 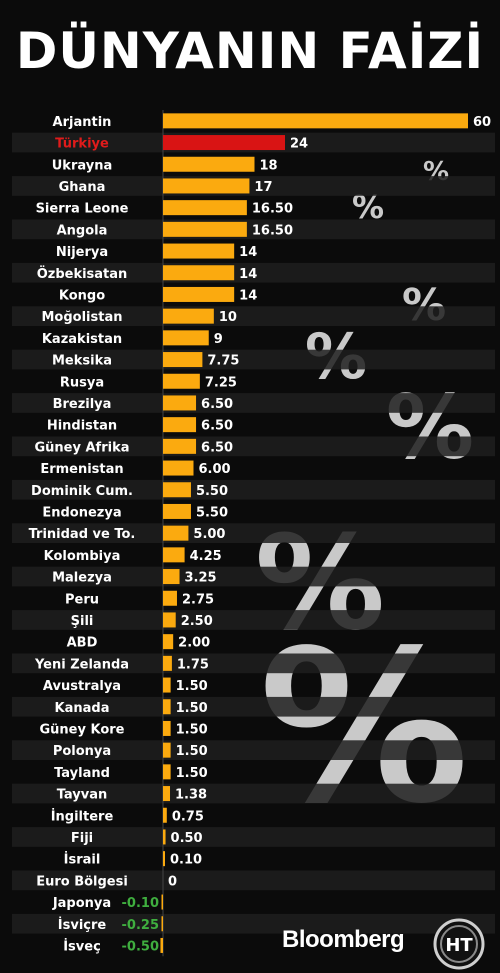 What do you see at coordinates (140, 925) in the screenshot?
I see `value-label: -0.25` at bounding box center [140, 925].